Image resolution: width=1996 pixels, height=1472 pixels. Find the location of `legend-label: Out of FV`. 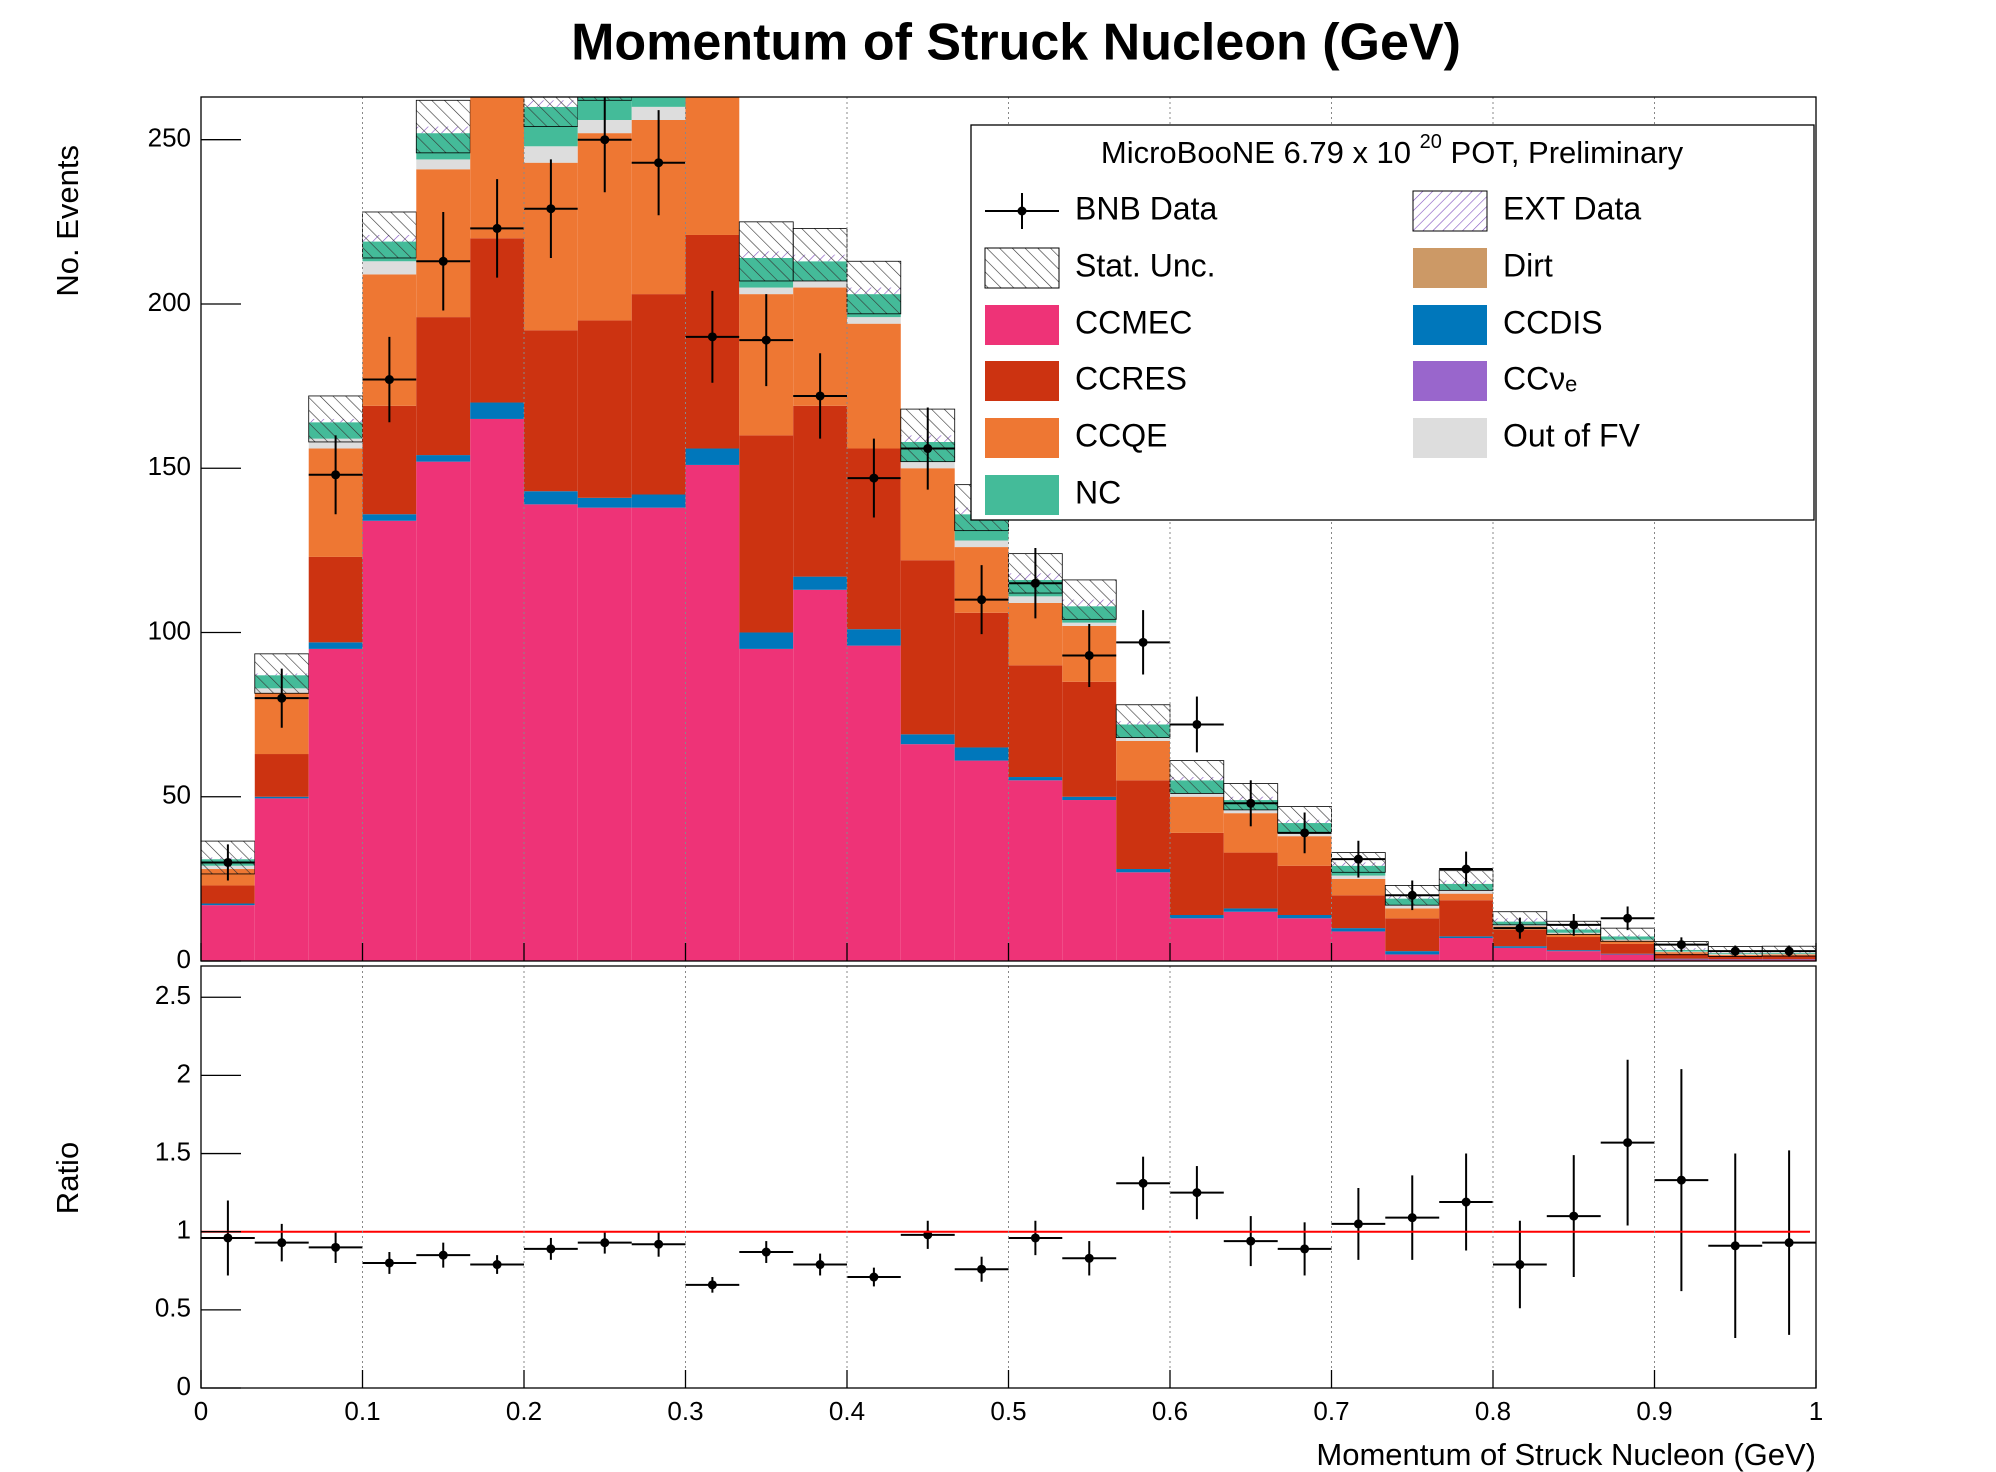

legend-label: Out of FV is located at coordinates (1572, 435).